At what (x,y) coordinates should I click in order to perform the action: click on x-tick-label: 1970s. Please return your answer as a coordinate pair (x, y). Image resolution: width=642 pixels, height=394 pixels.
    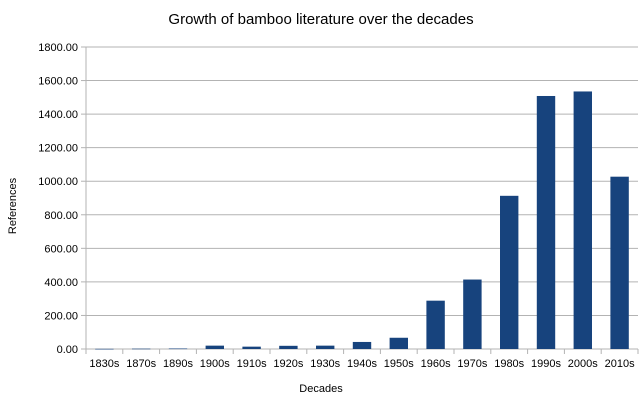
    Looking at the image, I should click on (472, 364).